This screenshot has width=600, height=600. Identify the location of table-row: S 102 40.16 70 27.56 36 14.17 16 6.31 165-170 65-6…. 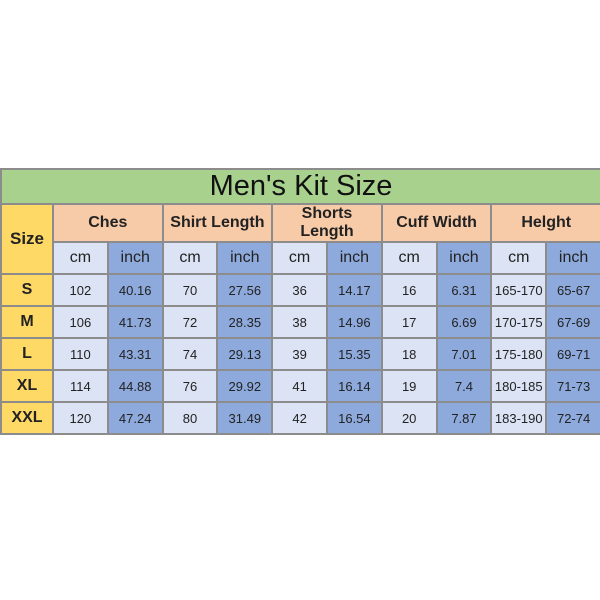
(300, 290).